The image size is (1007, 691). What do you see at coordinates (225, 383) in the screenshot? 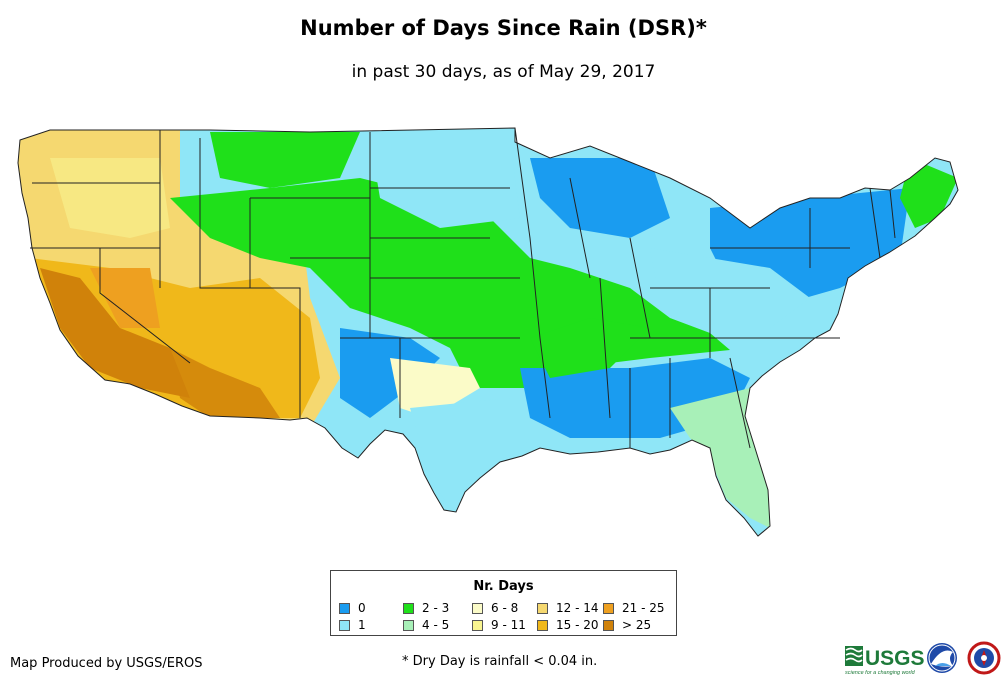
I see `az-dark-orange-region` at bounding box center [225, 383].